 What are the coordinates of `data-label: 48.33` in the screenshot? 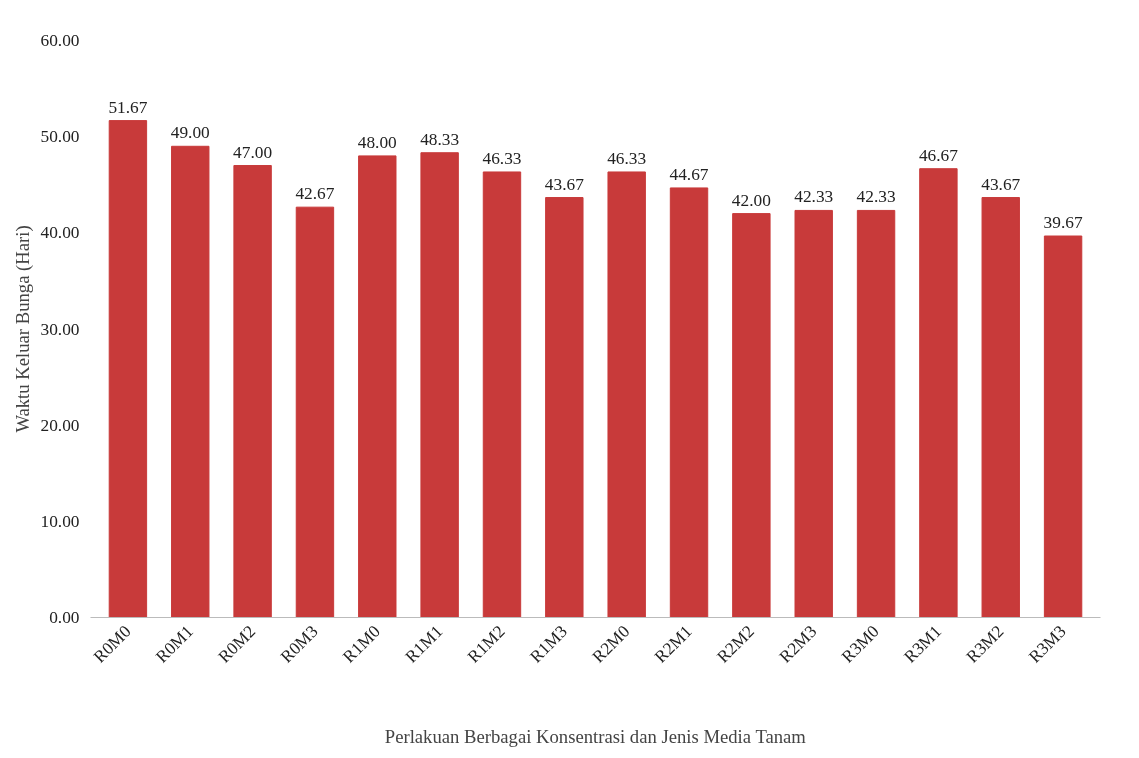 It's located at (440, 139).